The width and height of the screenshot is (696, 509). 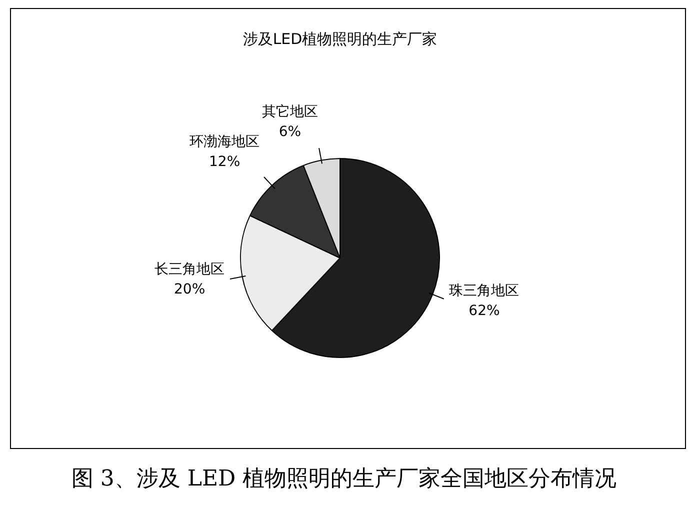 What do you see at coordinates (225, 142) in the screenshot?
I see `slice-label: 环渤海地区` at bounding box center [225, 142].